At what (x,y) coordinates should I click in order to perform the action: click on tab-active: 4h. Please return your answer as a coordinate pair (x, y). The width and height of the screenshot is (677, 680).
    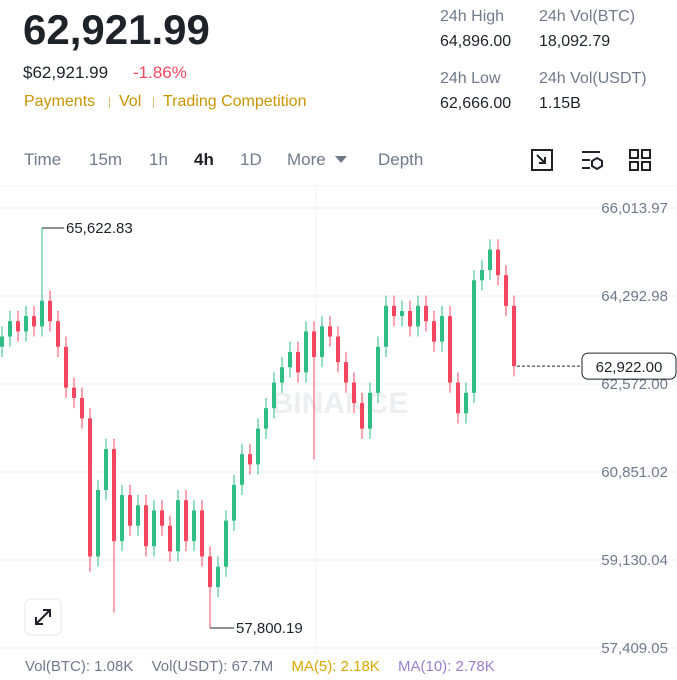
    Looking at the image, I should click on (204, 159).